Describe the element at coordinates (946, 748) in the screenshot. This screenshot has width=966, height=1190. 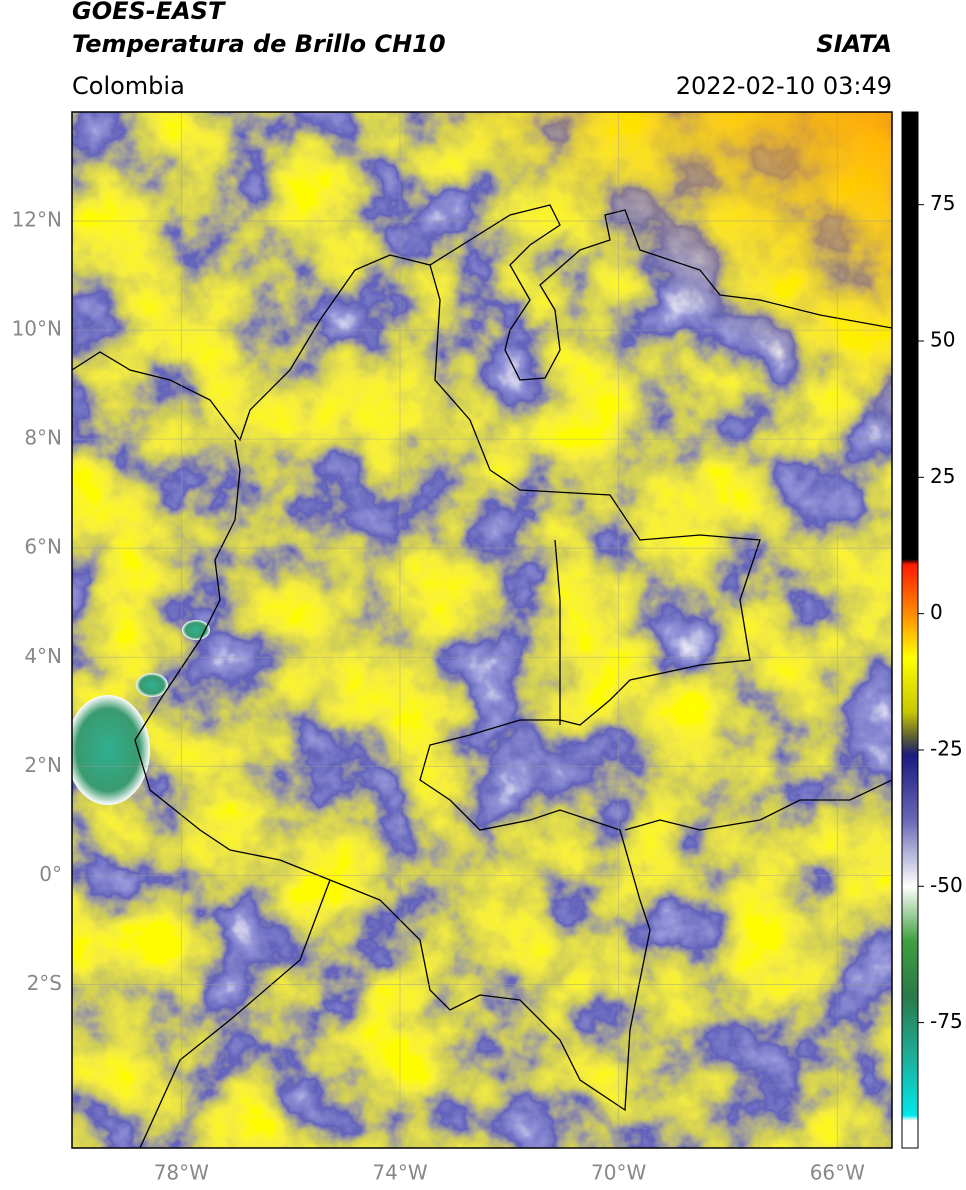
I see `colorbar-tick-label: -25` at that location.